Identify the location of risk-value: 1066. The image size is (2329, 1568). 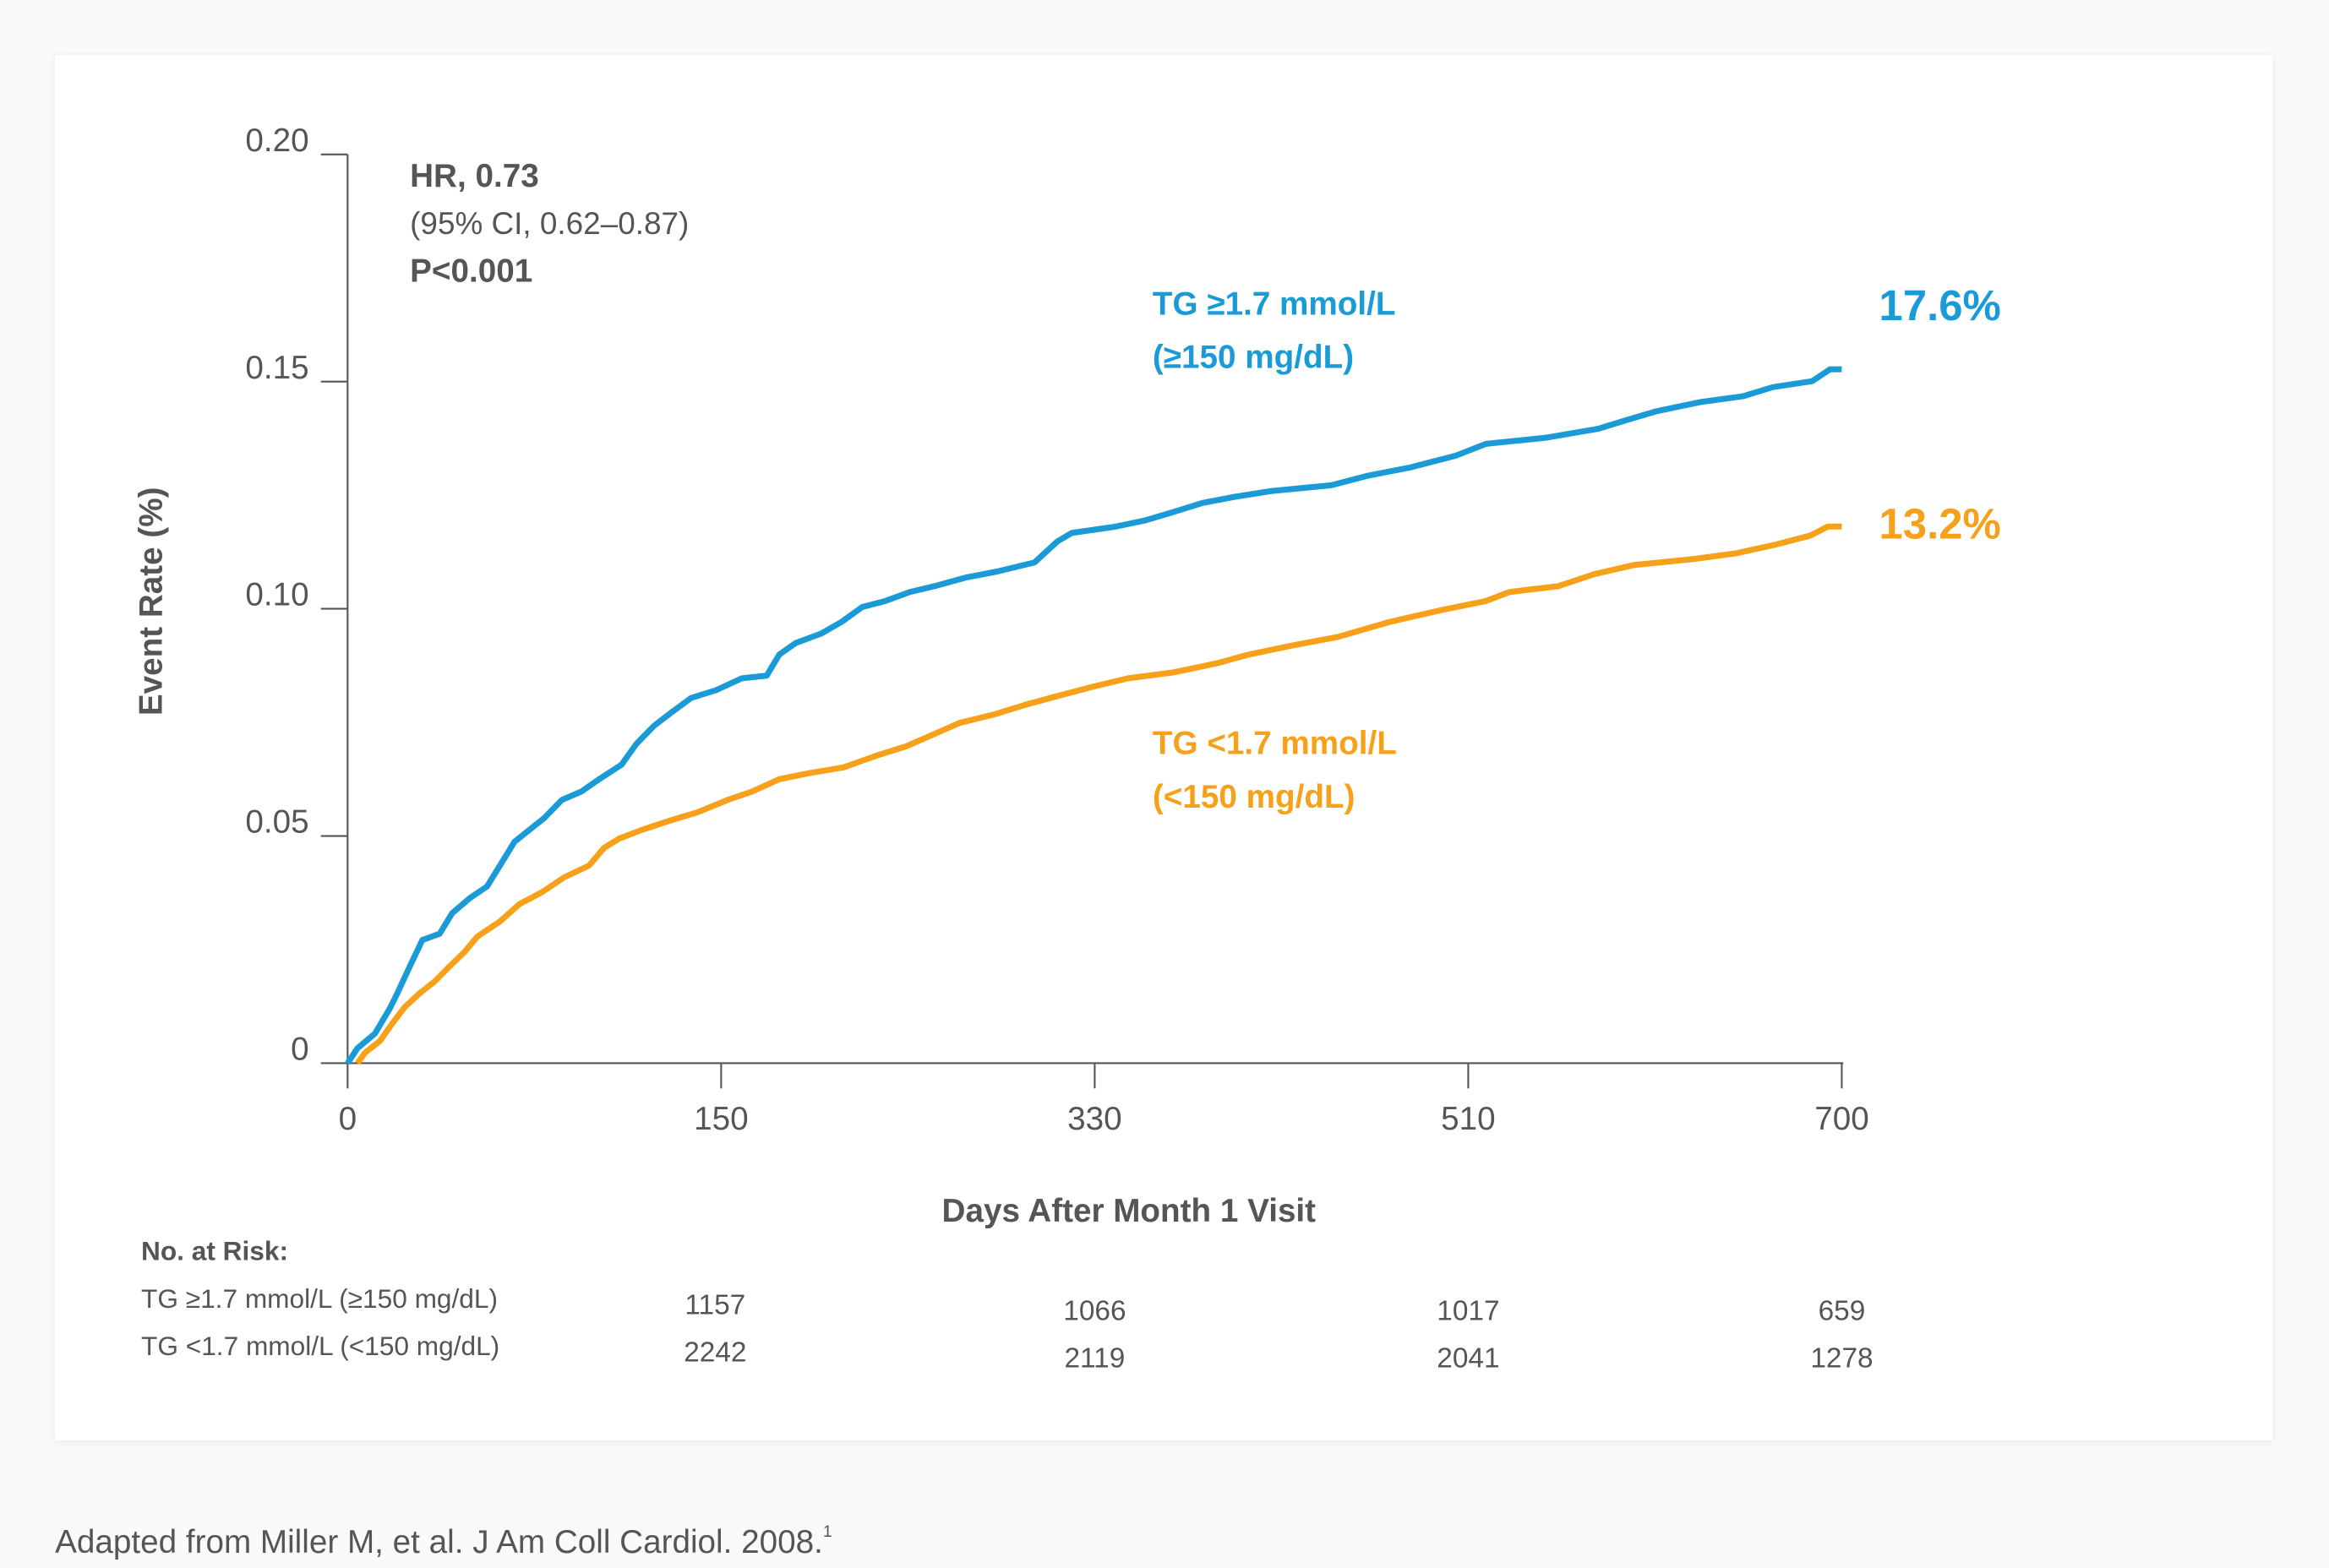
(1094, 1311).